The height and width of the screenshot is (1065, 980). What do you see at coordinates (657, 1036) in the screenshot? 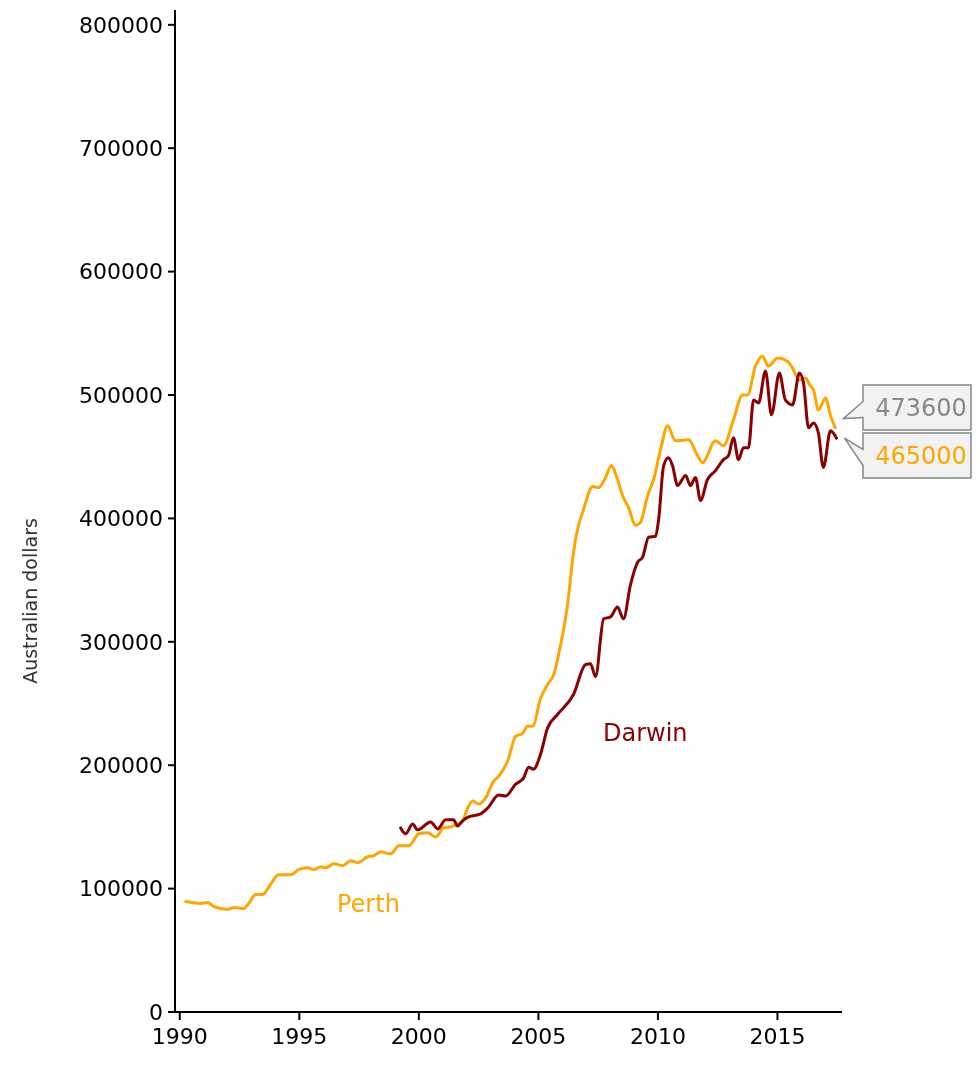
I see `x-tick-label: 2010` at bounding box center [657, 1036].